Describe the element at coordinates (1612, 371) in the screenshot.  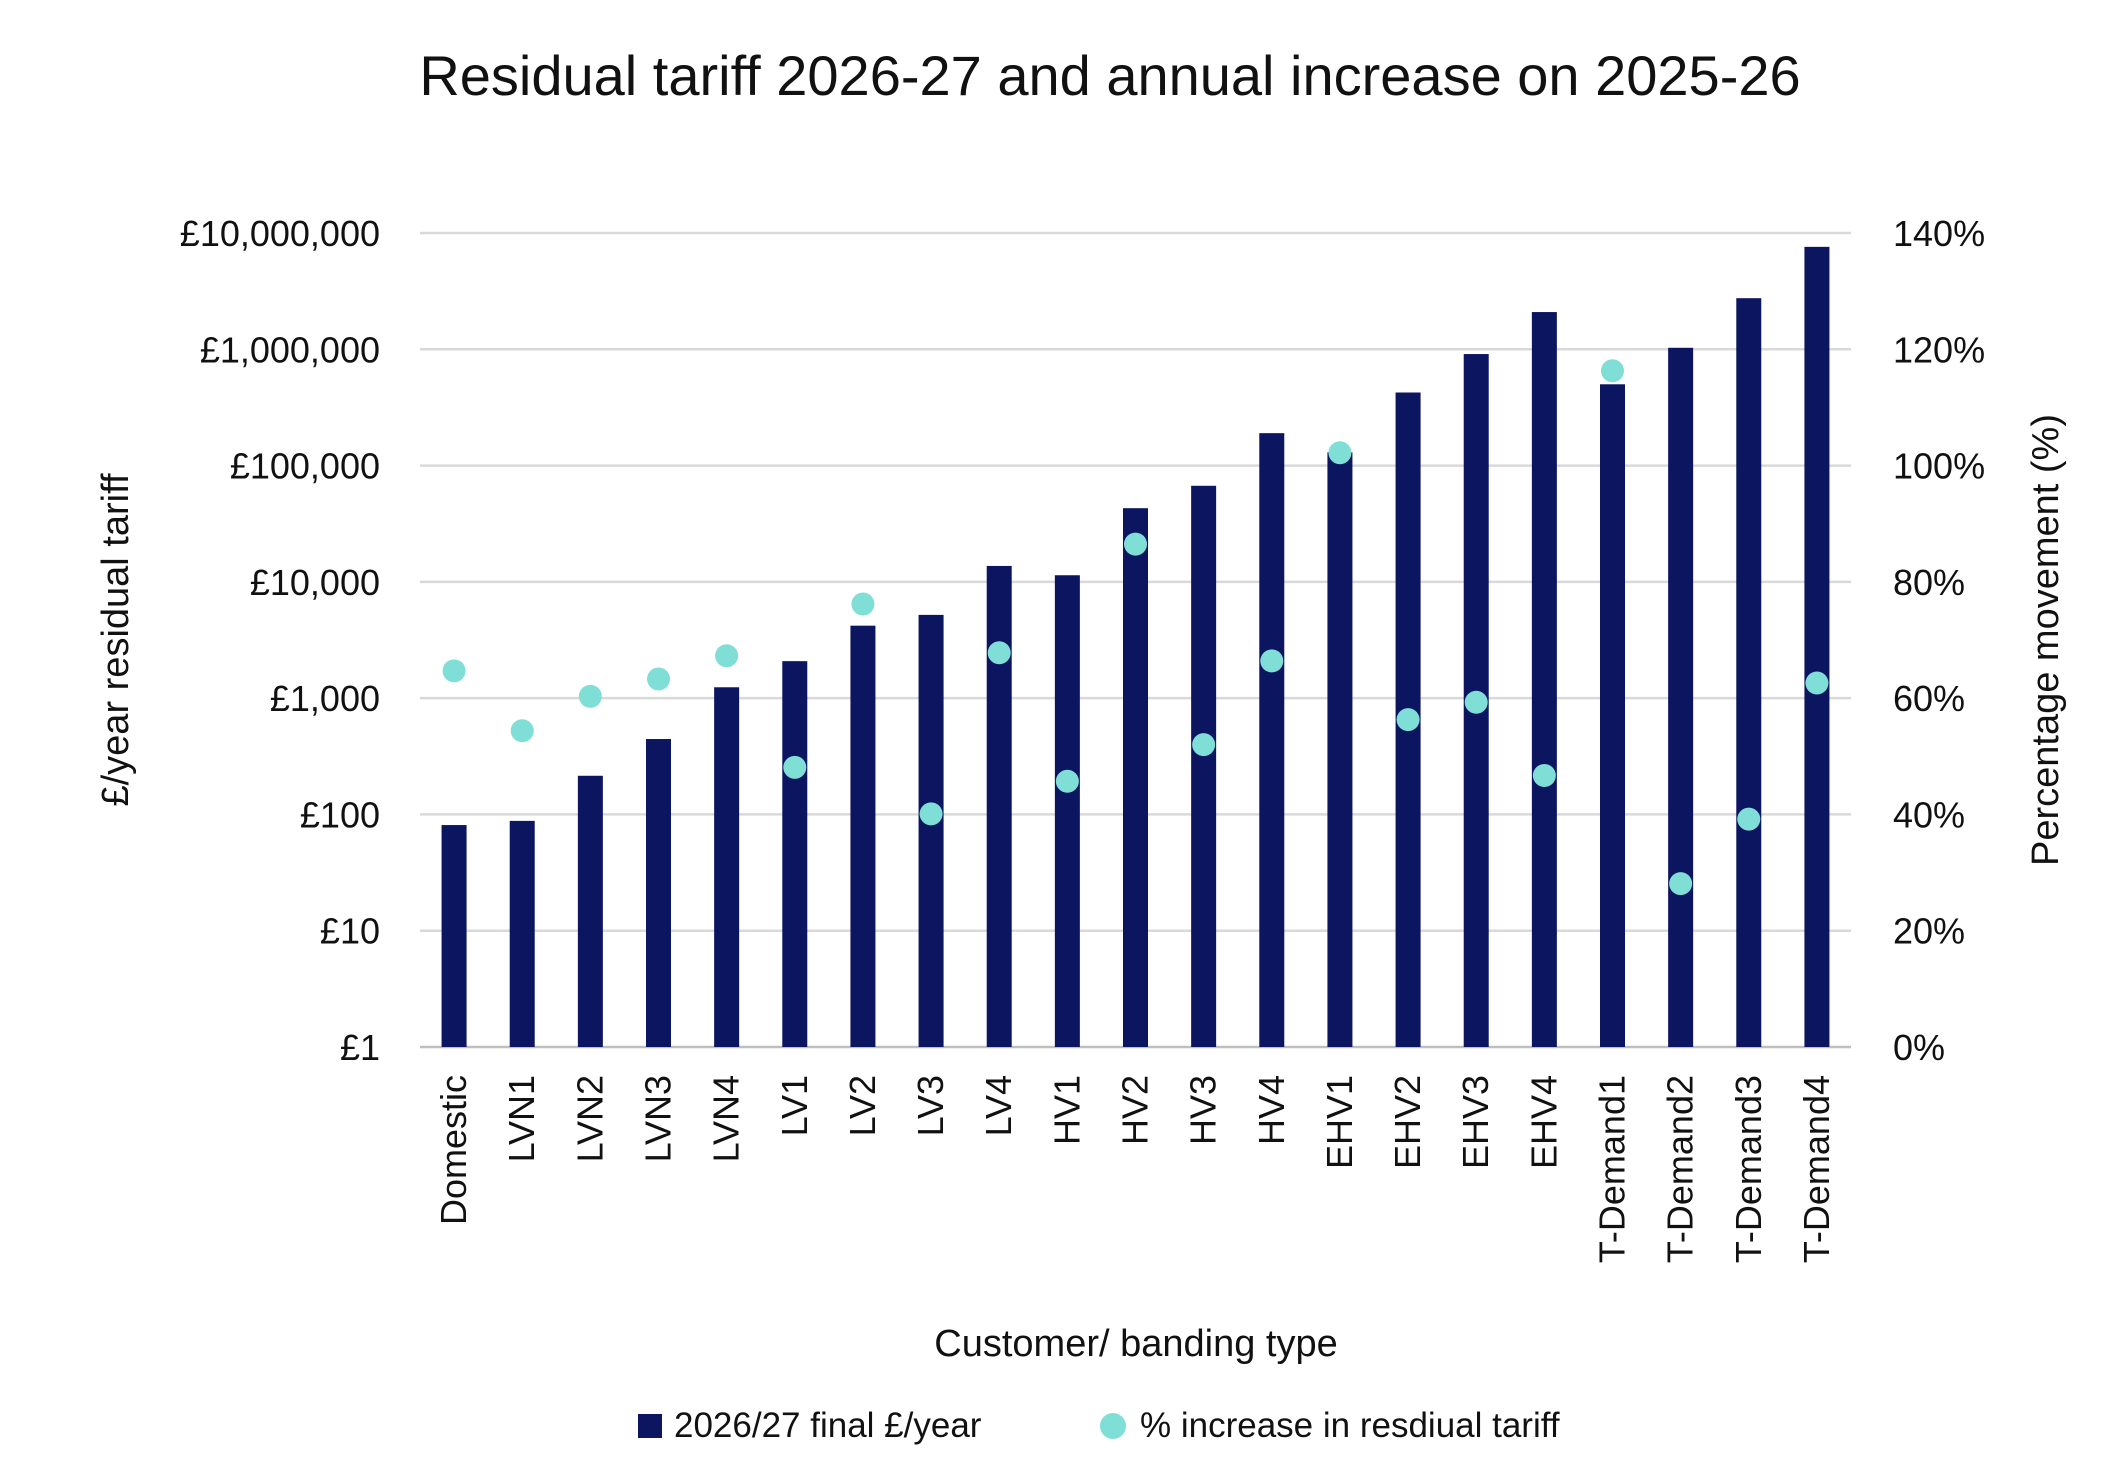
I see `dot-T-Demand1` at that location.